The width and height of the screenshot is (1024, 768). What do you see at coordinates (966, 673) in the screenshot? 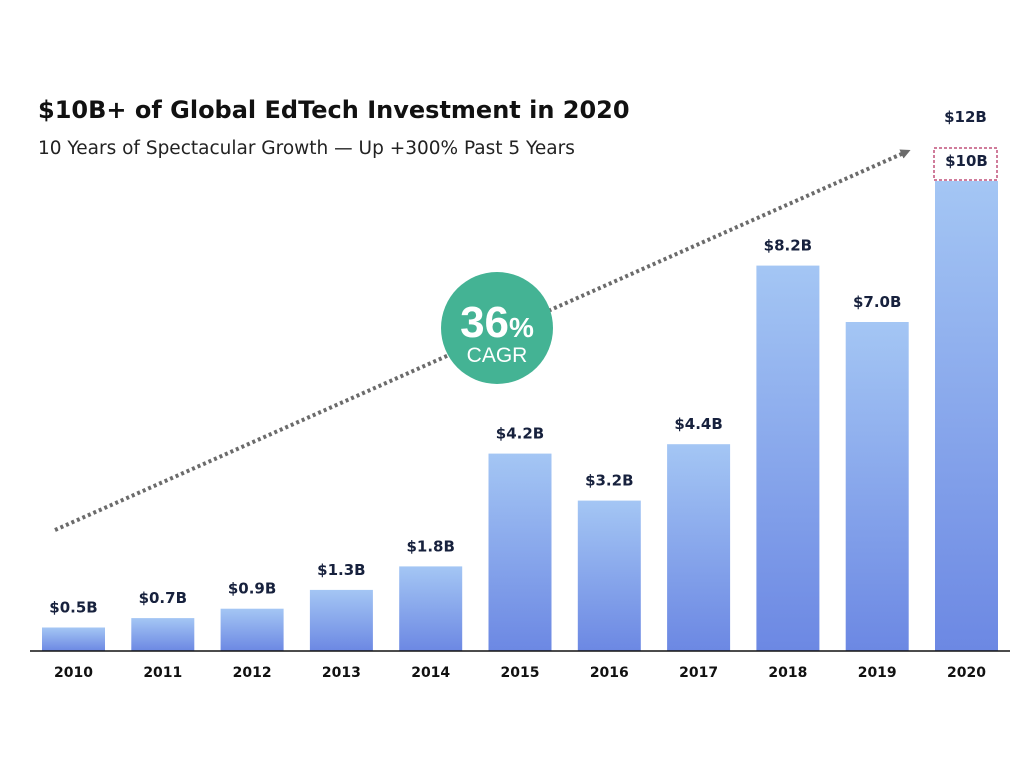
I see `x-tick-label-2020: 2020` at bounding box center [966, 673].